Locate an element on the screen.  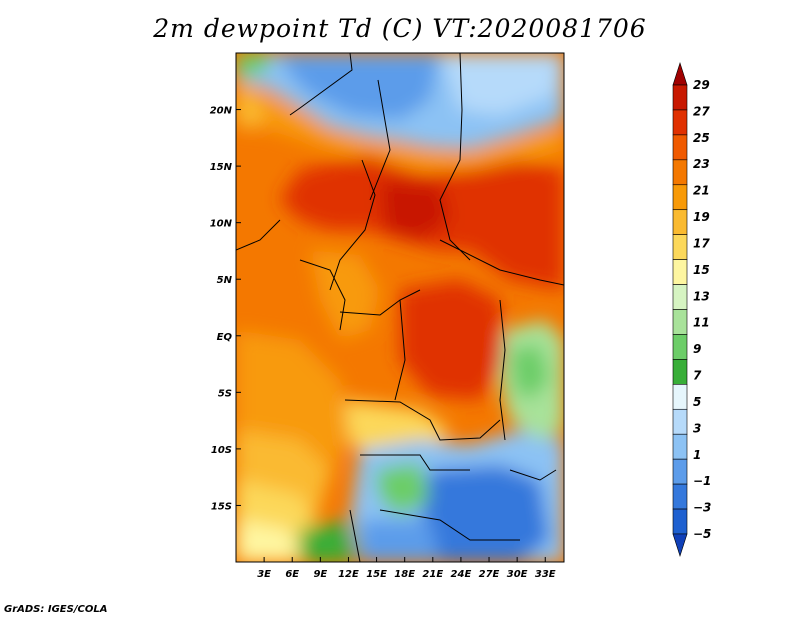
colorbar-label: −3 is located at coordinates (702, 508).